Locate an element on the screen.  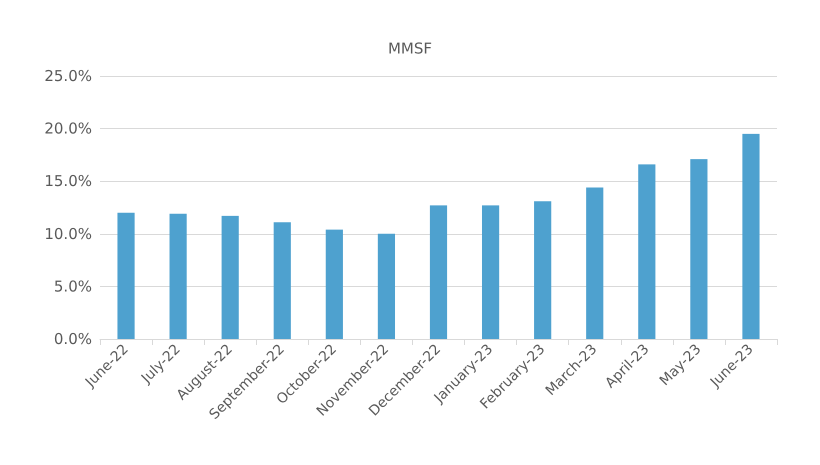
y-tick-label: 5.0% is located at coordinates (73, 286).